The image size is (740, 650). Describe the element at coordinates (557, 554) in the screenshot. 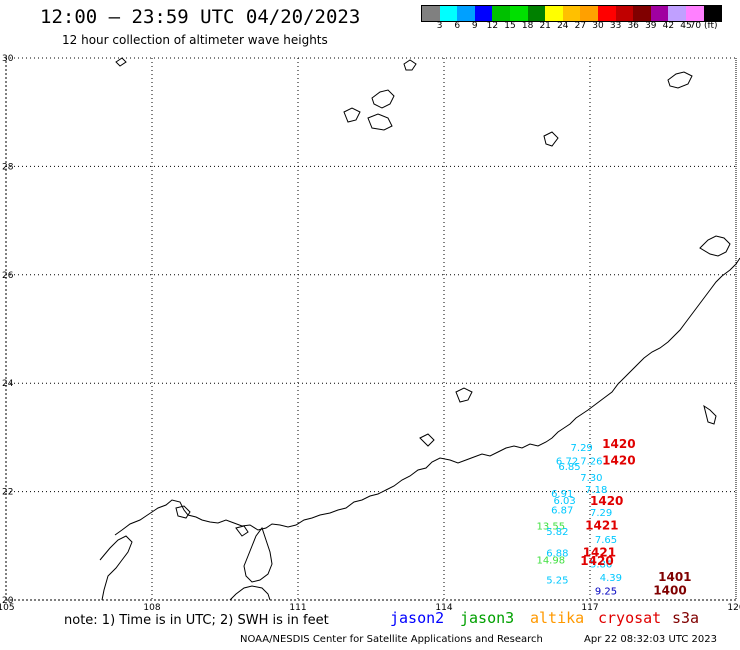

I see `wave-height-value: 6.88` at that location.